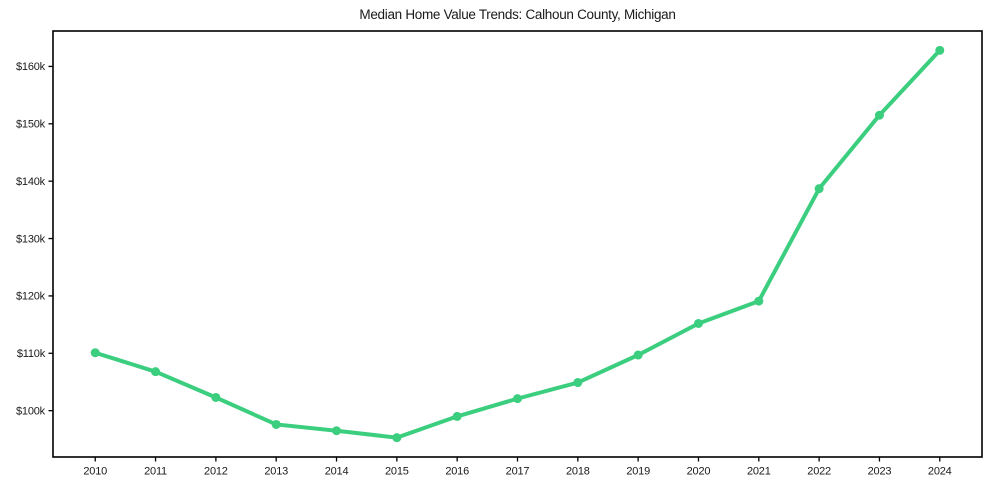 Image resolution: width=989 pixels, height=490 pixels. What do you see at coordinates (31, 297) in the screenshot?
I see `y-tick-label: $120k` at bounding box center [31, 297].